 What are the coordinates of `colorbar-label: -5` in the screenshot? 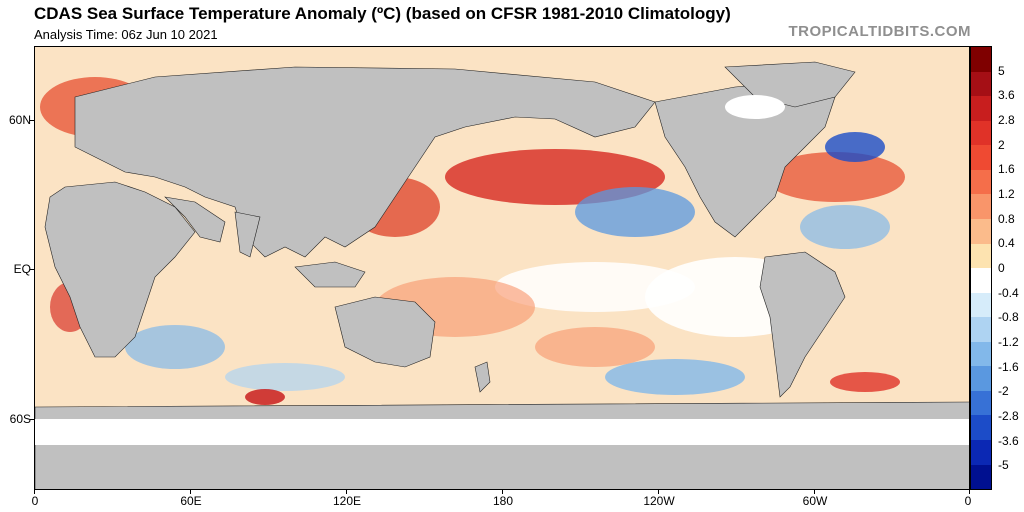 It's located at (1003, 465).